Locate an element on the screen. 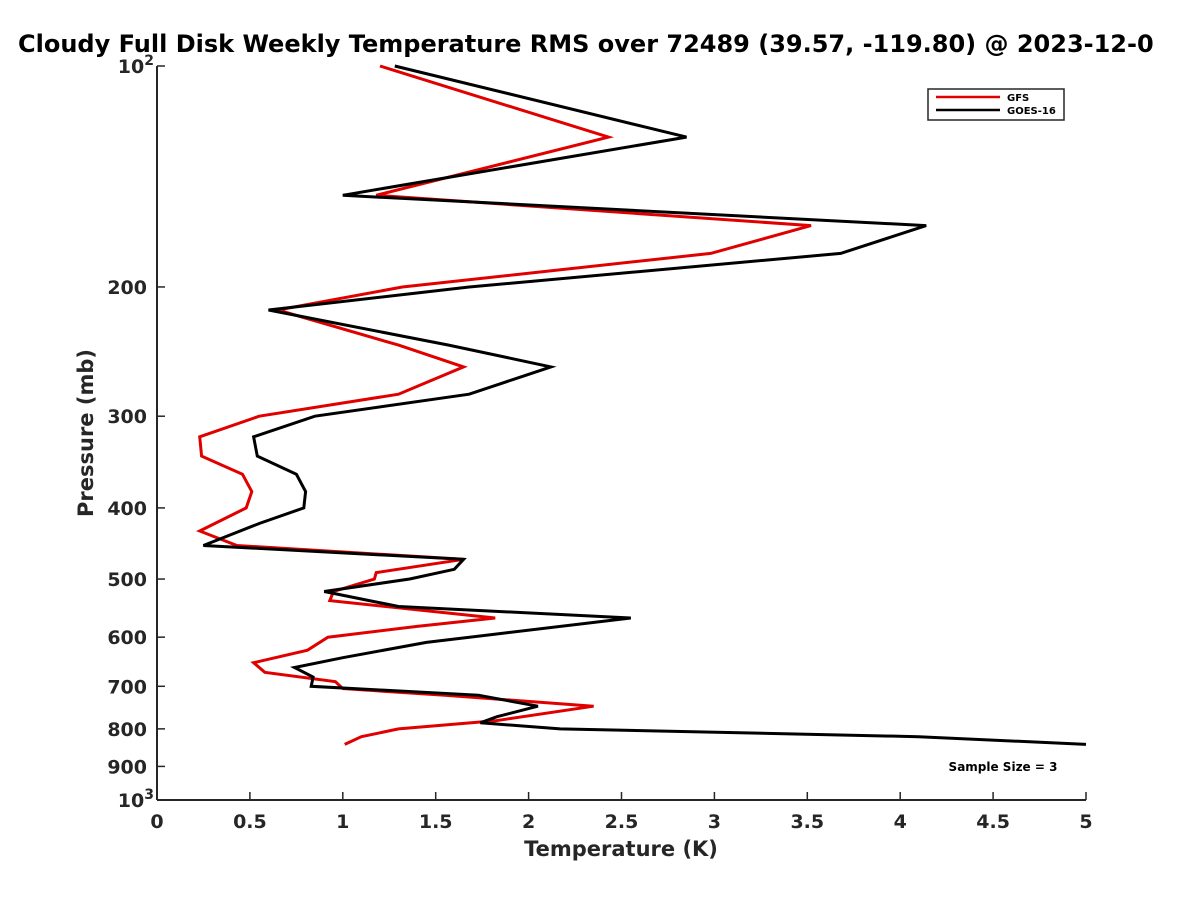  sample-size-annotation: Sample Size = 3 is located at coordinates (1003, 767).